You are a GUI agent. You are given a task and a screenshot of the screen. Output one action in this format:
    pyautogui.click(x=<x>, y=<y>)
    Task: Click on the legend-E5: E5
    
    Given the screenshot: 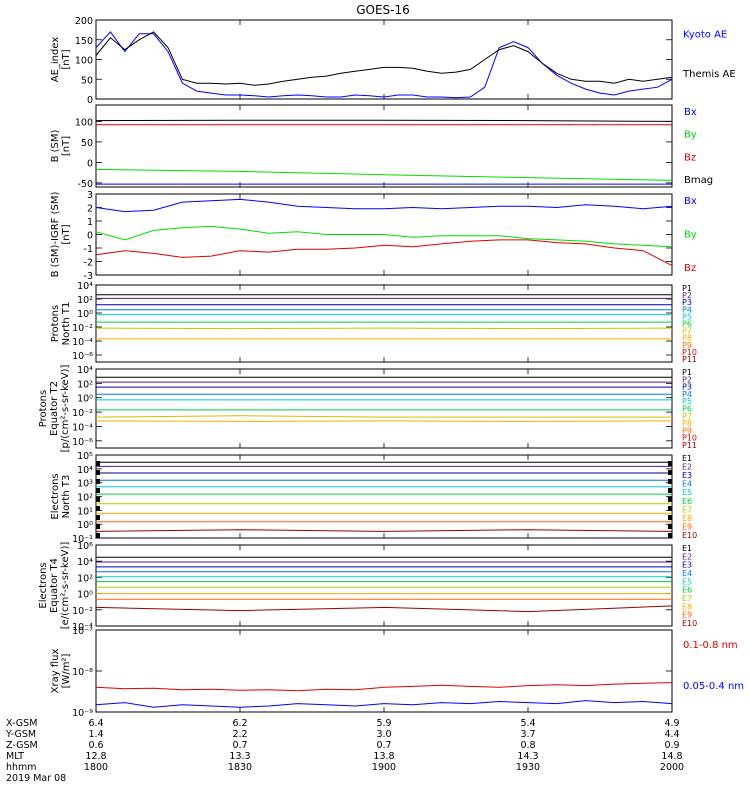 What is the action you would take?
    pyautogui.click(x=687, y=492)
    